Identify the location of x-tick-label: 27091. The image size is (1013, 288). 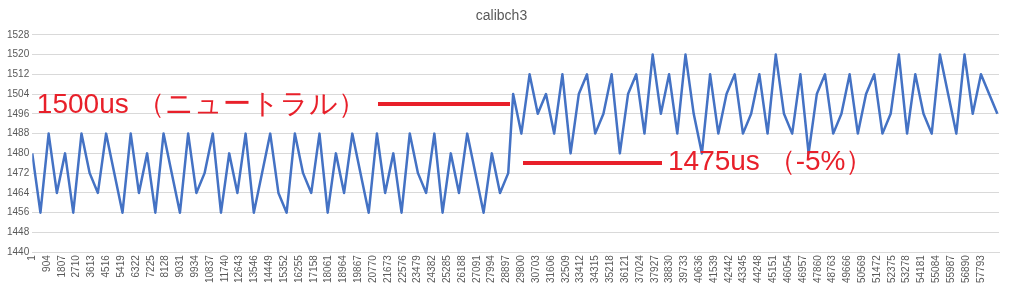
(476, 268).